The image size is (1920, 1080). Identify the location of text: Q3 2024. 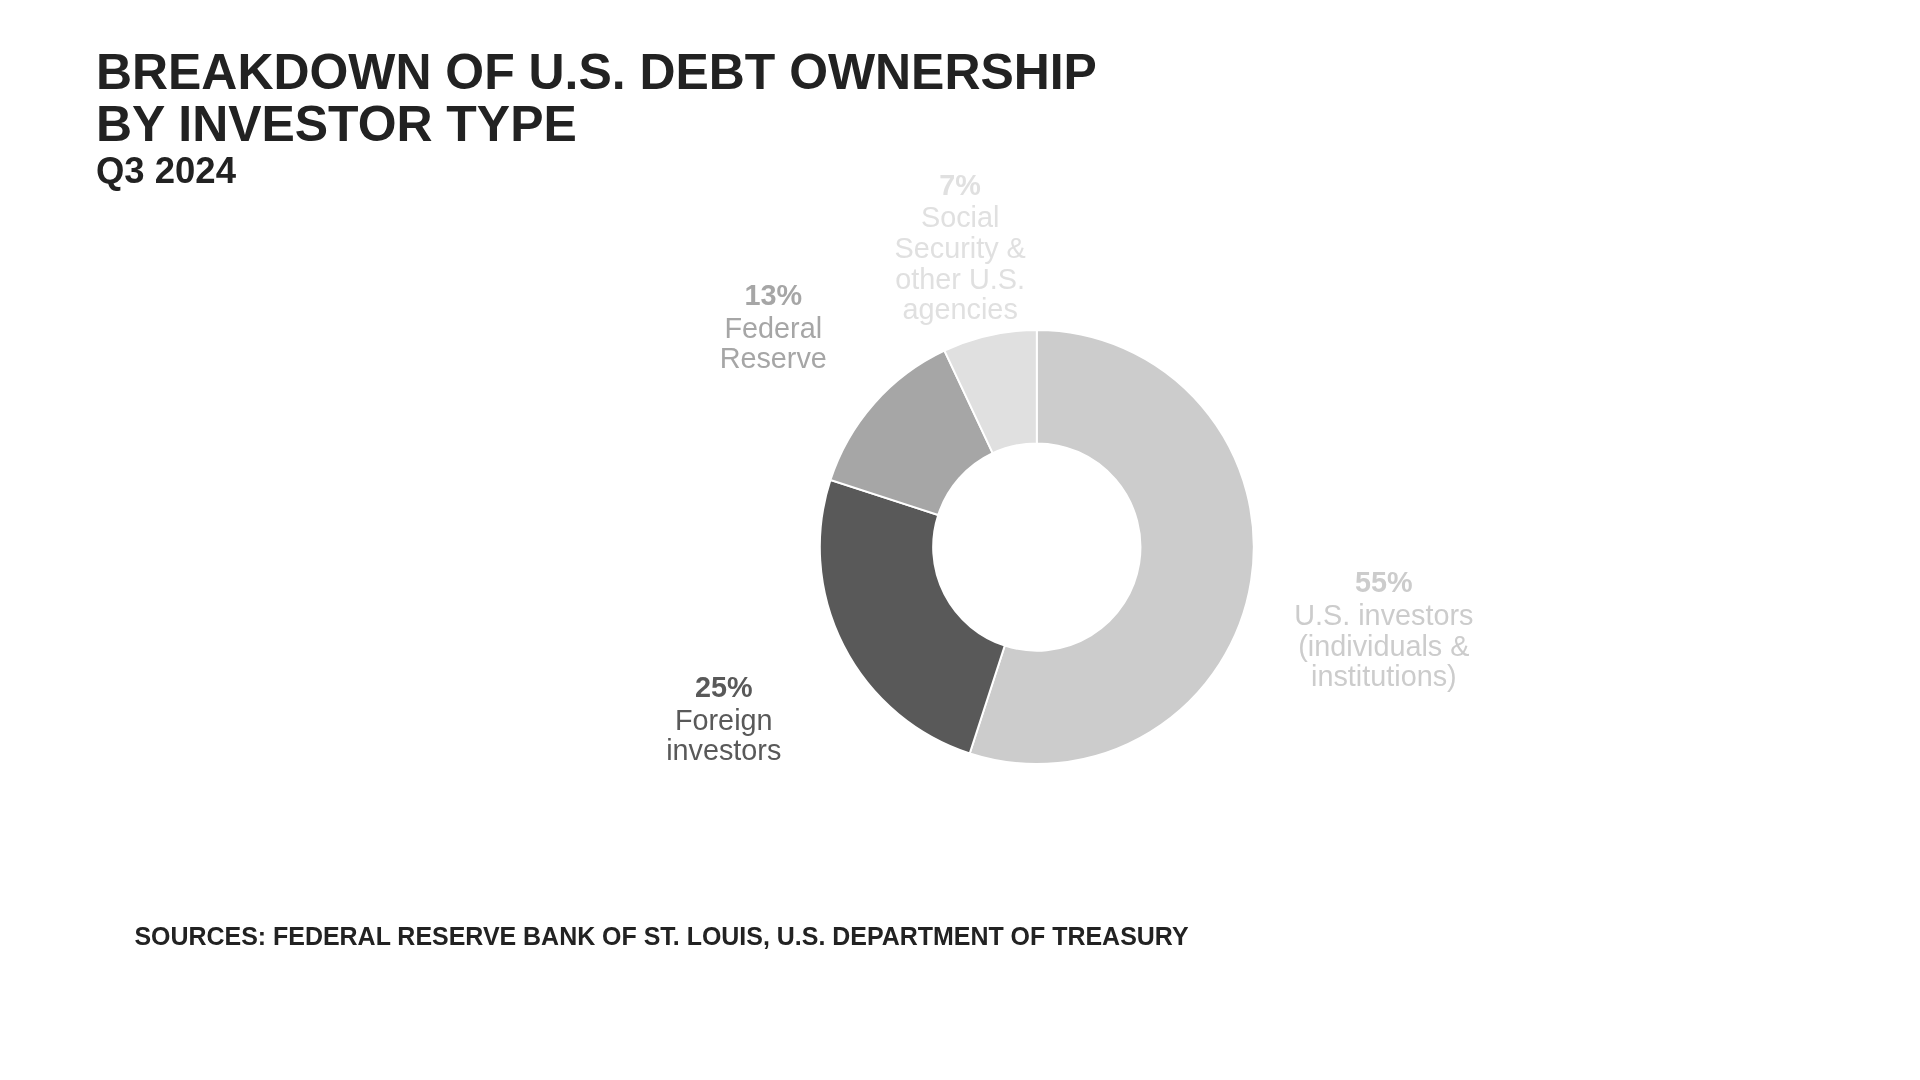
(166, 171).